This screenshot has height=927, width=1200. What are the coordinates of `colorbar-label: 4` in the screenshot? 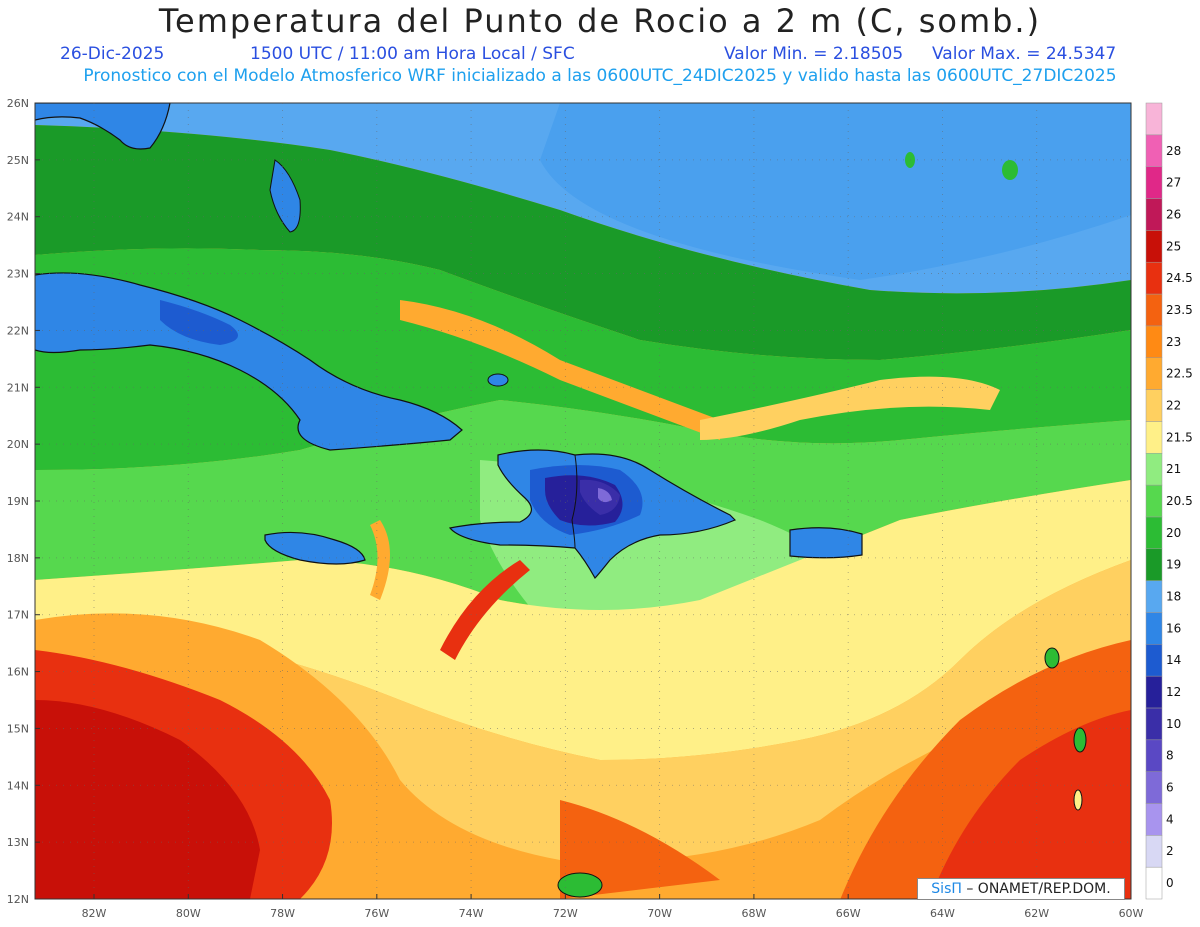 It's located at (1170, 819).